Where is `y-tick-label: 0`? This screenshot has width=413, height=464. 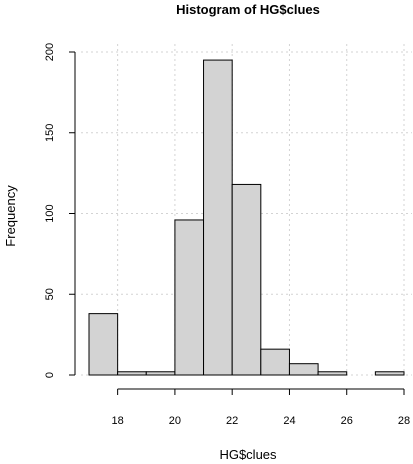 y-tick-label: 0 is located at coordinates (50, 375).